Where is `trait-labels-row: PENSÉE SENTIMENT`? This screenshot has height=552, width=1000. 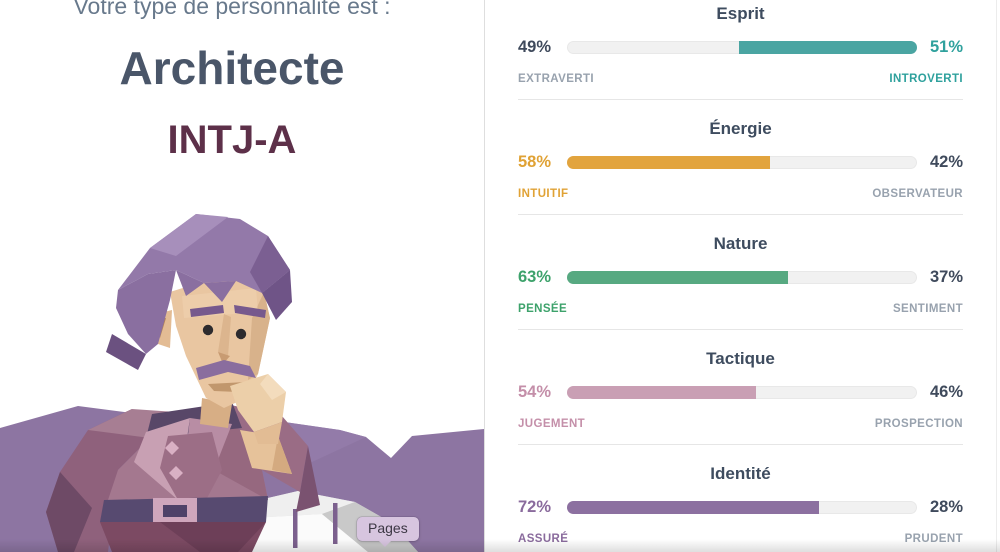 trait-labels-row: PENSÉE SENTIMENT is located at coordinates (740, 309).